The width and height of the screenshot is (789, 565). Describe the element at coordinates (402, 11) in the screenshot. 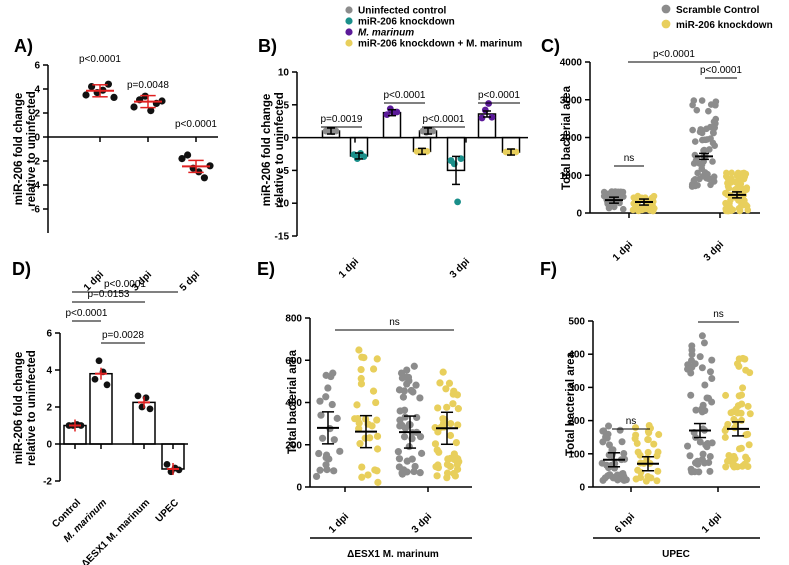

I see `b-legend-label: Uninfected control` at that location.